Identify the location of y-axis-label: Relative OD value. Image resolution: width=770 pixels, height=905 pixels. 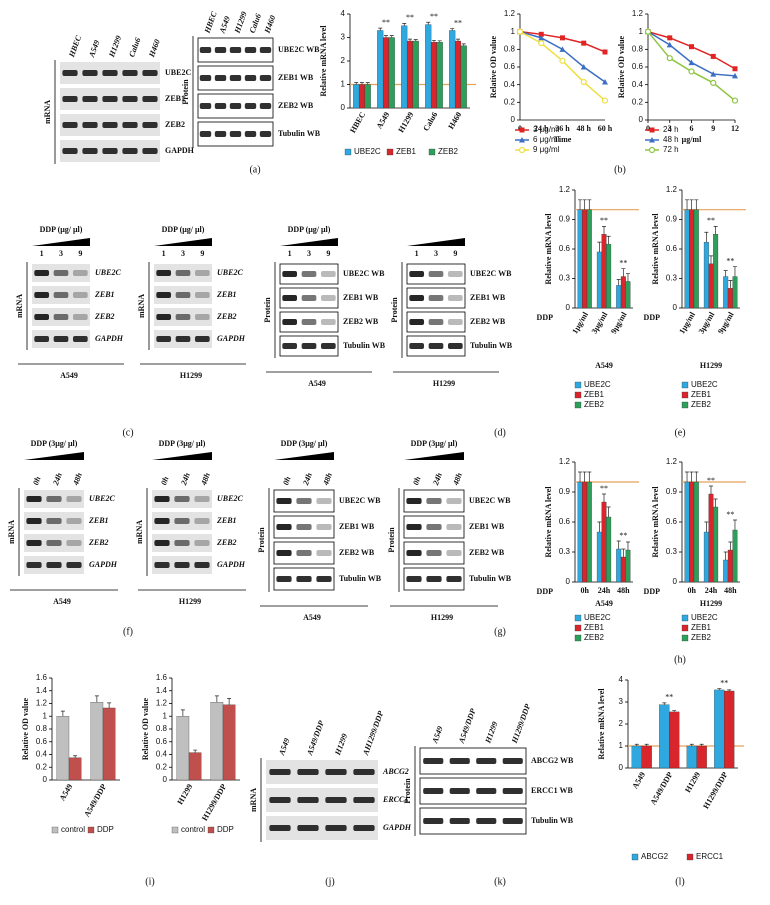
(621, 66).